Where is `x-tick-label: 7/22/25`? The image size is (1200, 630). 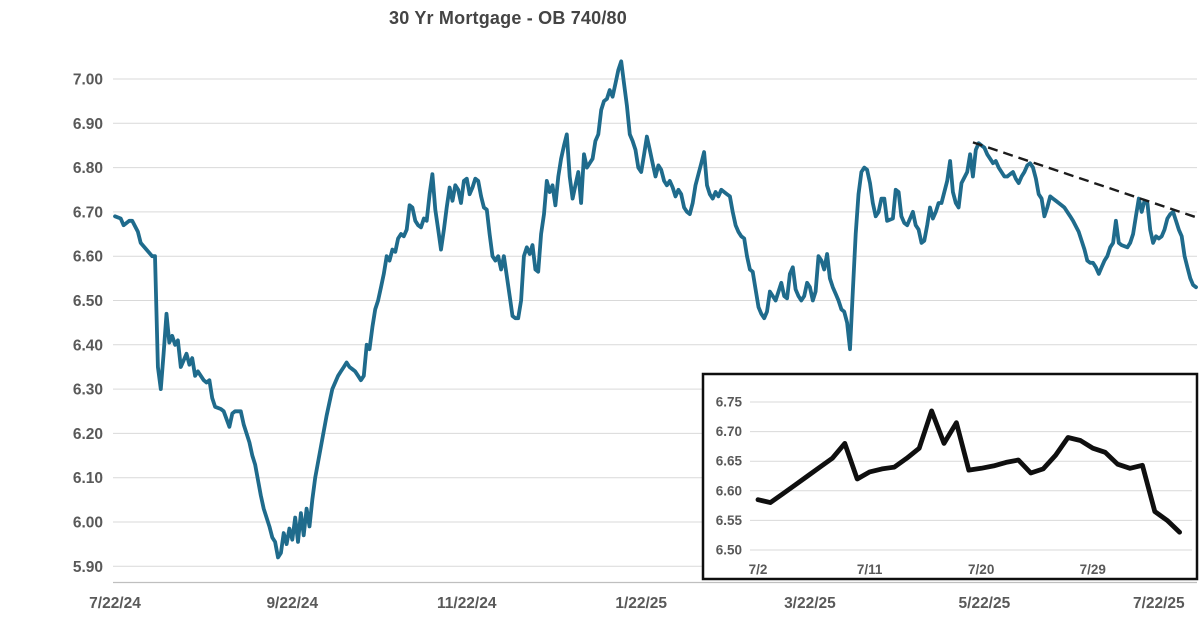
x-tick-label: 7/22/25 is located at coordinates (1159, 603).